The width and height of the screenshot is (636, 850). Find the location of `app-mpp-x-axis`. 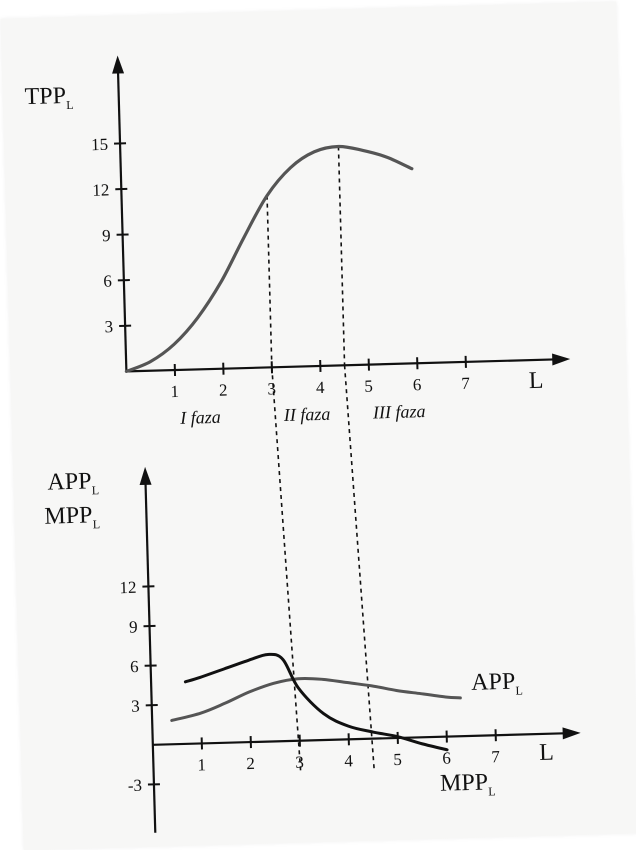

app-mpp-x-axis is located at coordinates (361, 739).